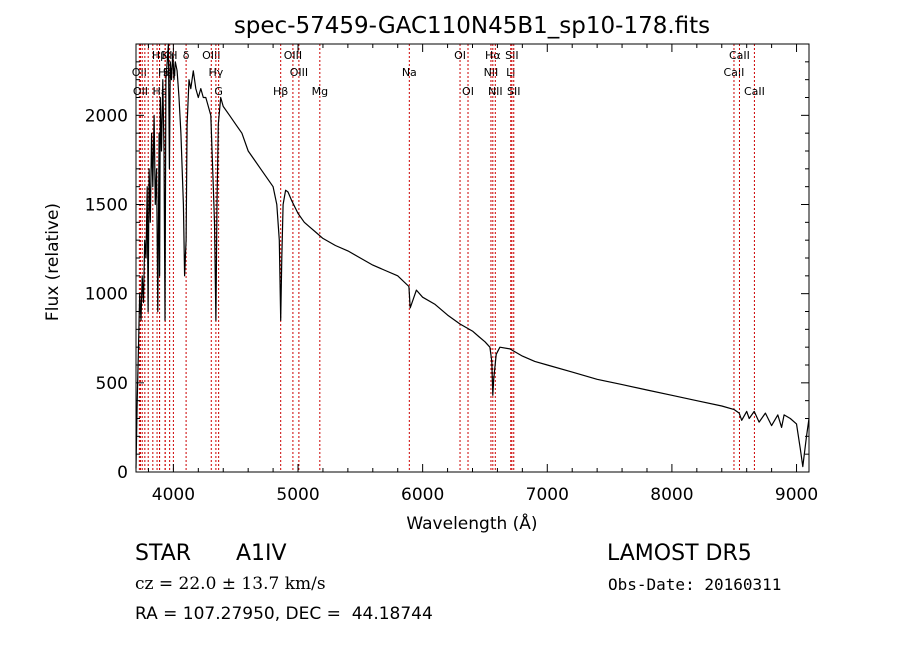  What do you see at coordinates (472, 26) in the screenshot?
I see `chart-title: spec-57459-GAC110N45B1_sp10-178.fits` at bounding box center [472, 26].